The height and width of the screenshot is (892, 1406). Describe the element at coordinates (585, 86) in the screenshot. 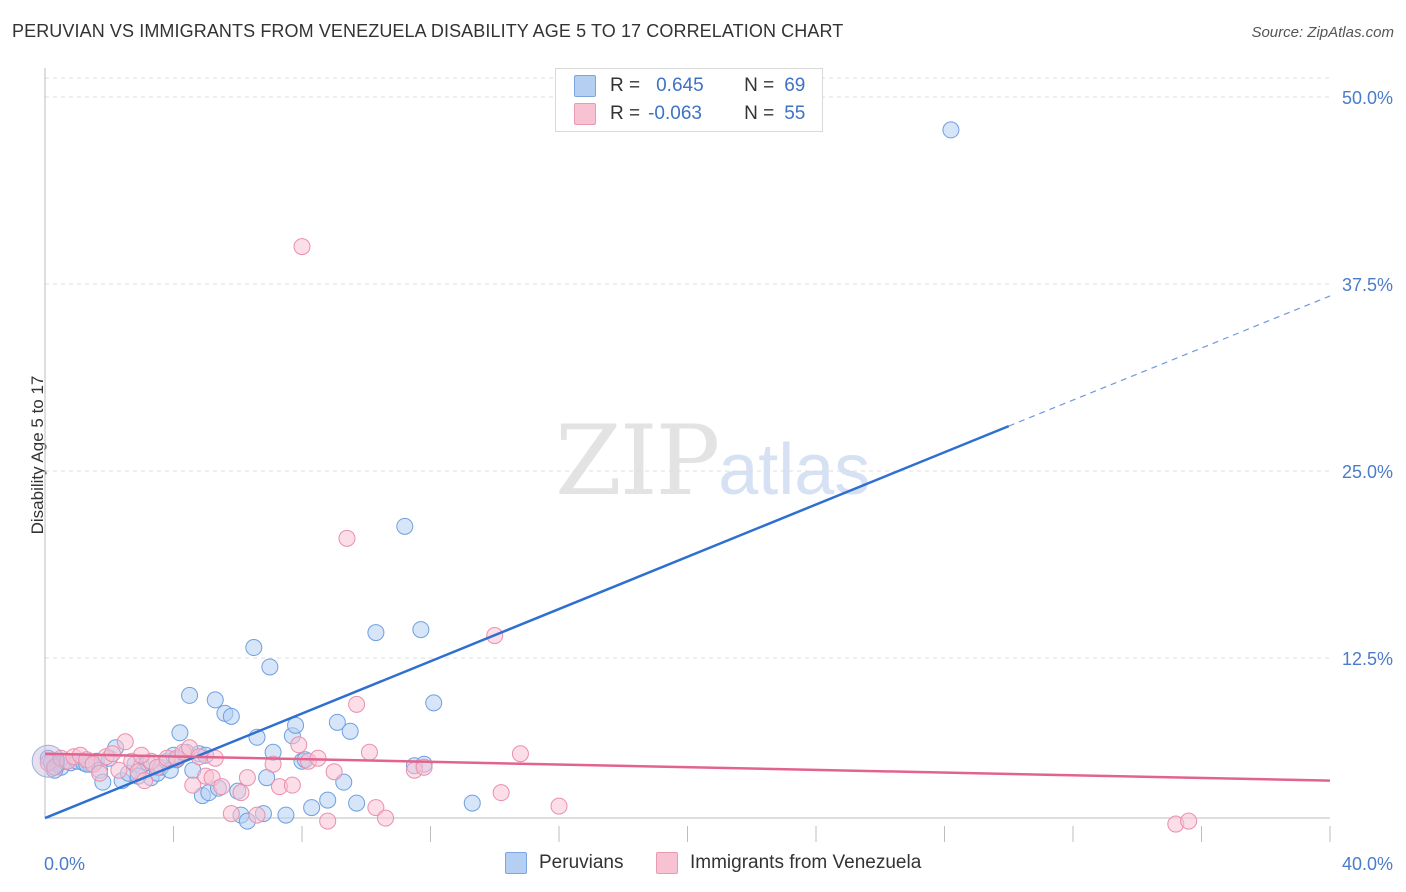

I see `legend-swatch-peruvians` at that location.